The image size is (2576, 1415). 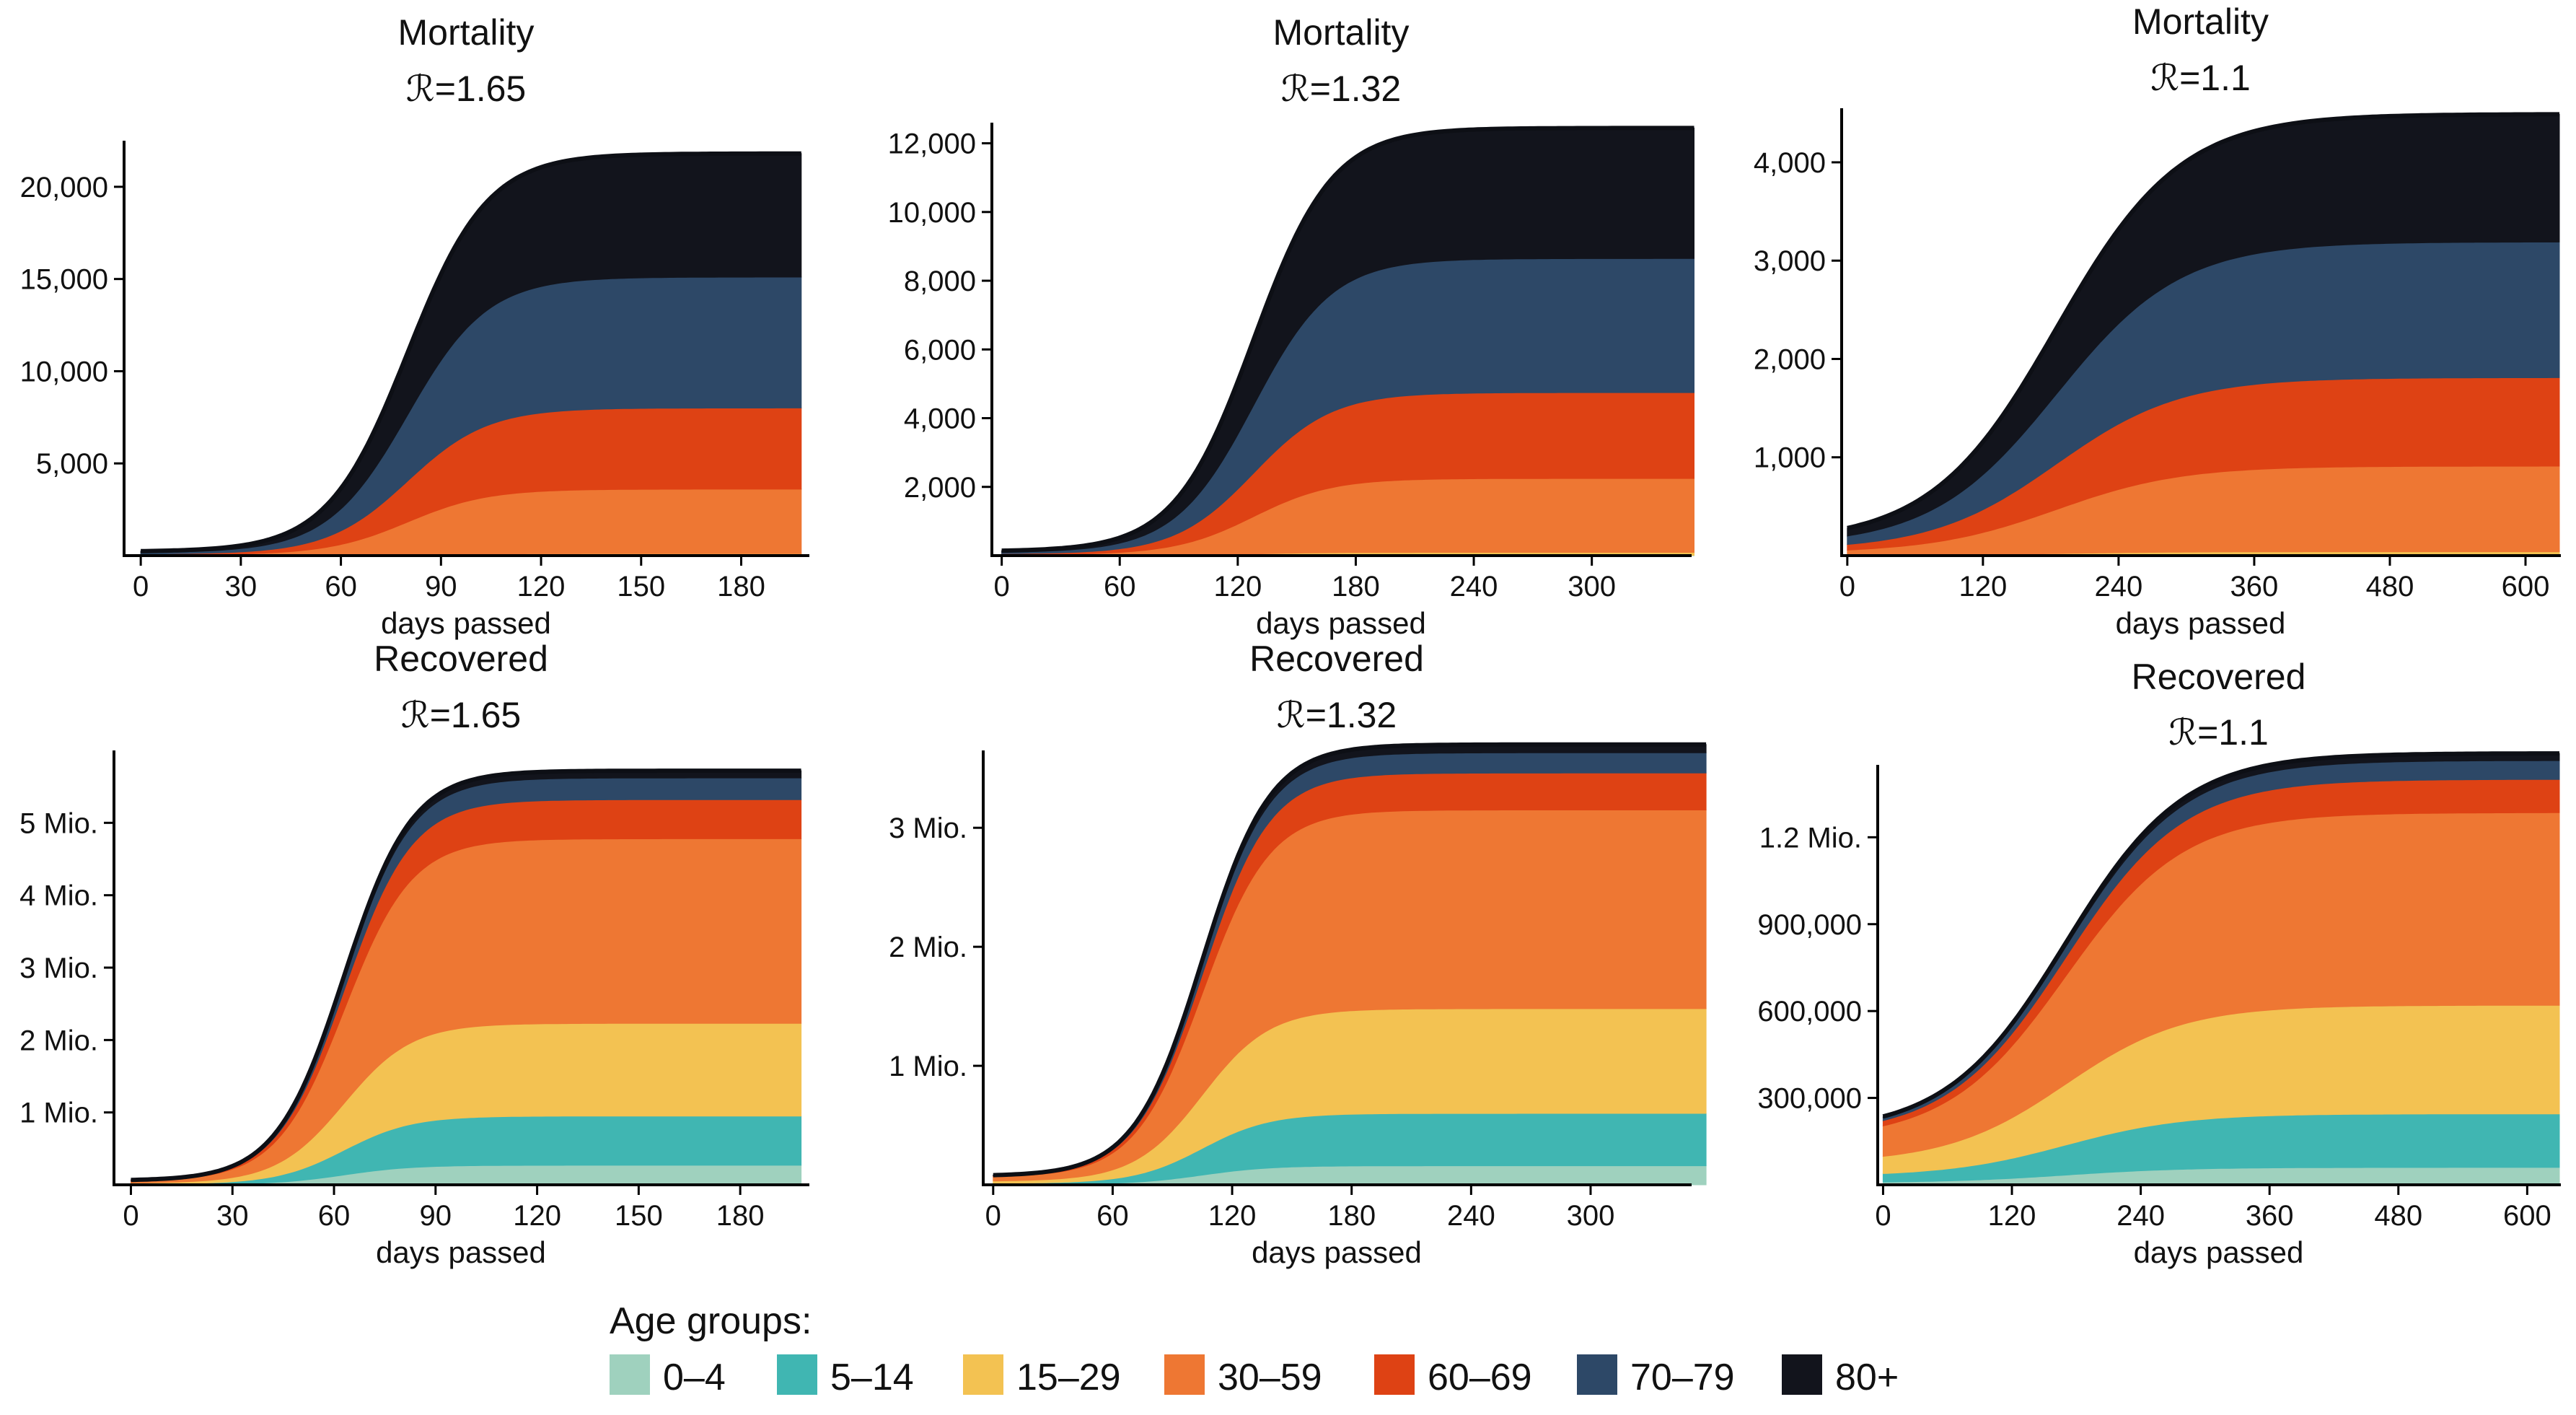 What do you see at coordinates (72, 464) in the screenshot?
I see `y-tick-label: 5,000` at bounding box center [72, 464].